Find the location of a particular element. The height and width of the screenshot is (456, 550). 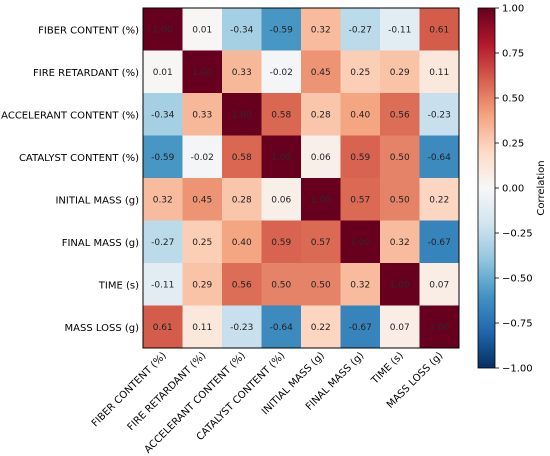

colorbar-tick-label: 0.75 is located at coordinates (513, 54).